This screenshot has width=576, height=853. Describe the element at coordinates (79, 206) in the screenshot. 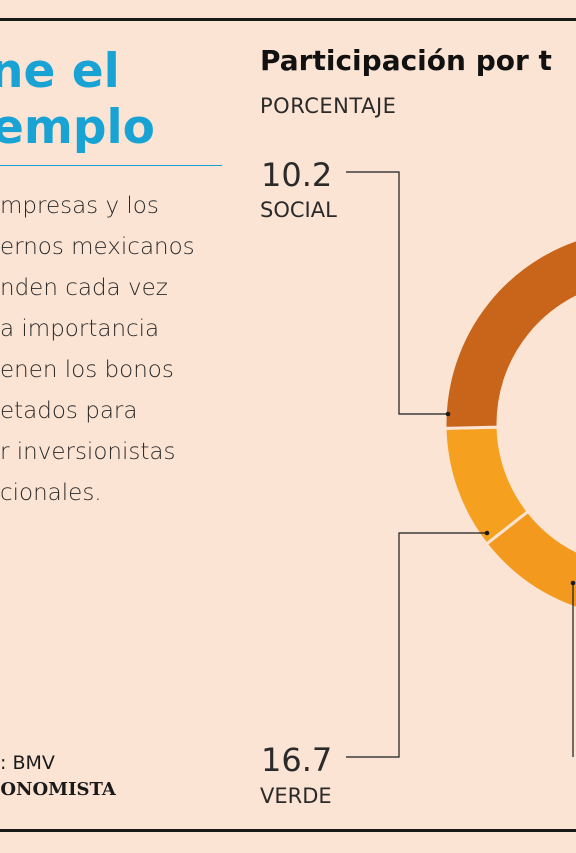

I see `body-line: mpresas y los` at that location.